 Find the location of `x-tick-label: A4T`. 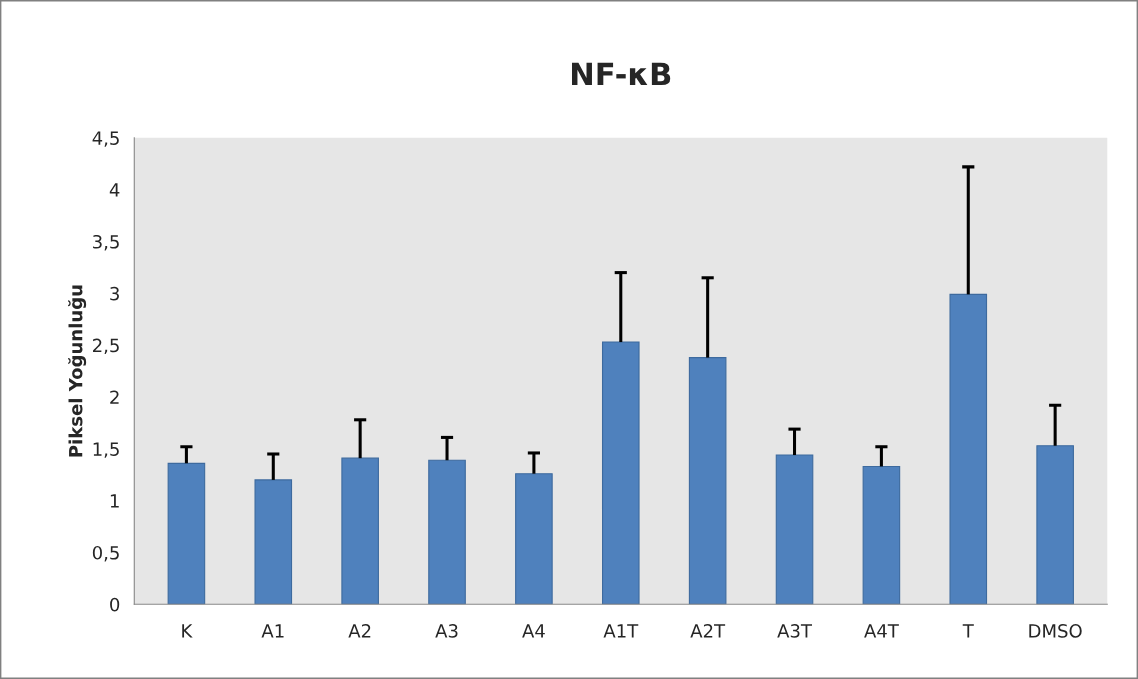

x-tick-label: A4T is located at coordinates (881, 631).